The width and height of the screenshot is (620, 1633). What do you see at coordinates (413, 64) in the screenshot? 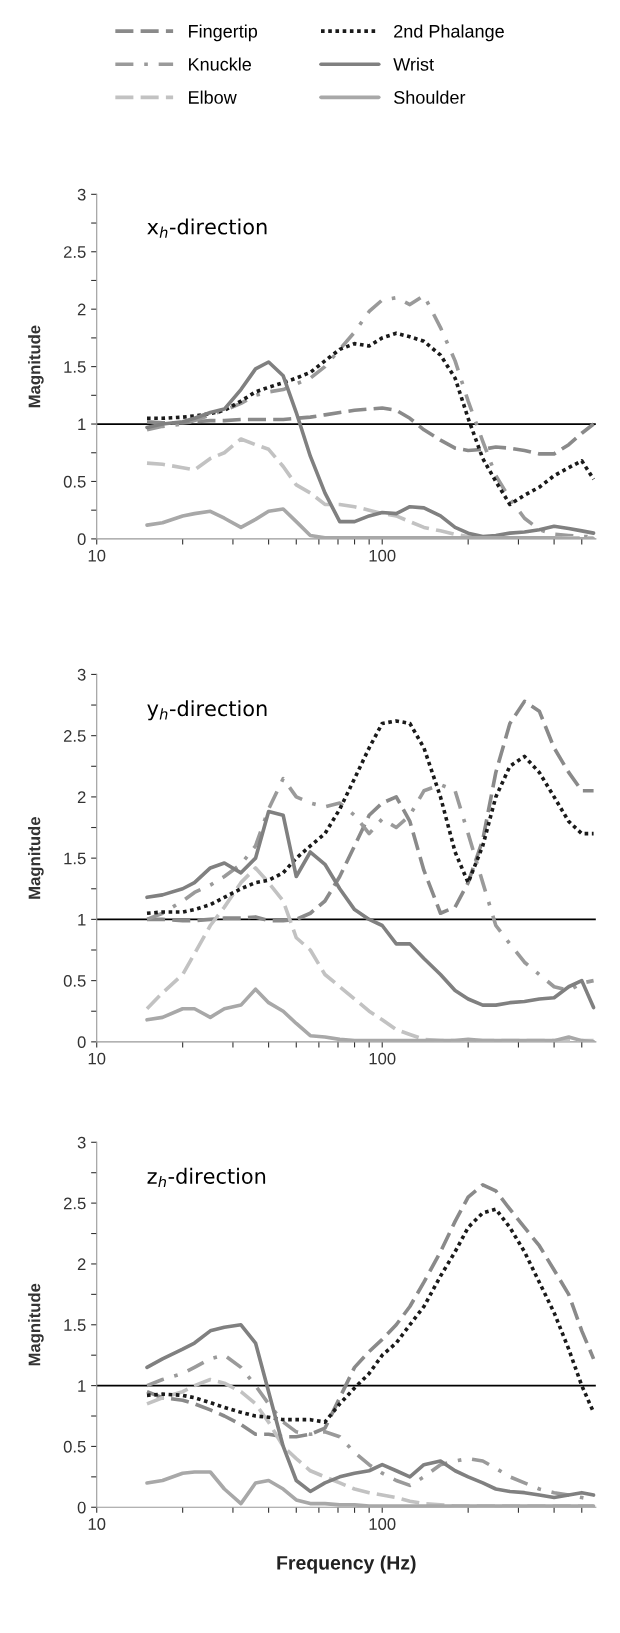
I see `legend-label: Wrist` at bounding box center [413, 64].